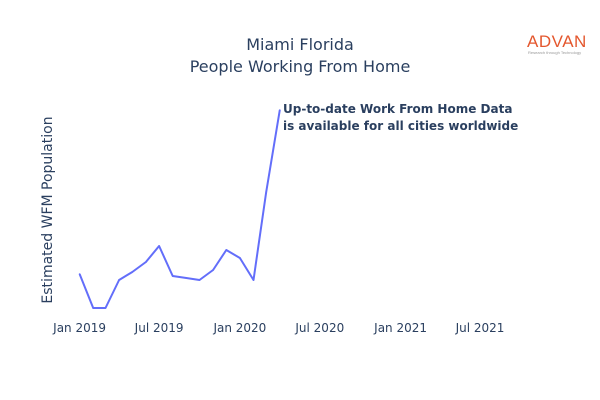 The width and height of the screenshot is (600, 400). What do you see at coordinates (555, 52) in the screenshot?
I see `logo-tagline: Research through Technology` at bounding box center [555, 52].